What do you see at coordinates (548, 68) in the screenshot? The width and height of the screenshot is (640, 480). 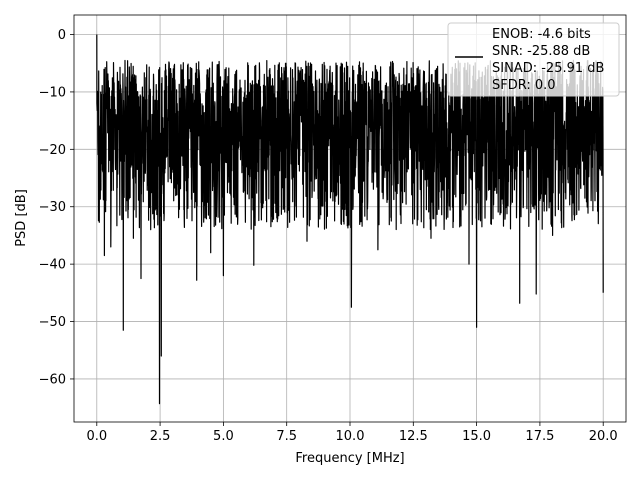 I see `legend-sinad: SINAD: -25.91 dB` at bounding box center [548, 68].